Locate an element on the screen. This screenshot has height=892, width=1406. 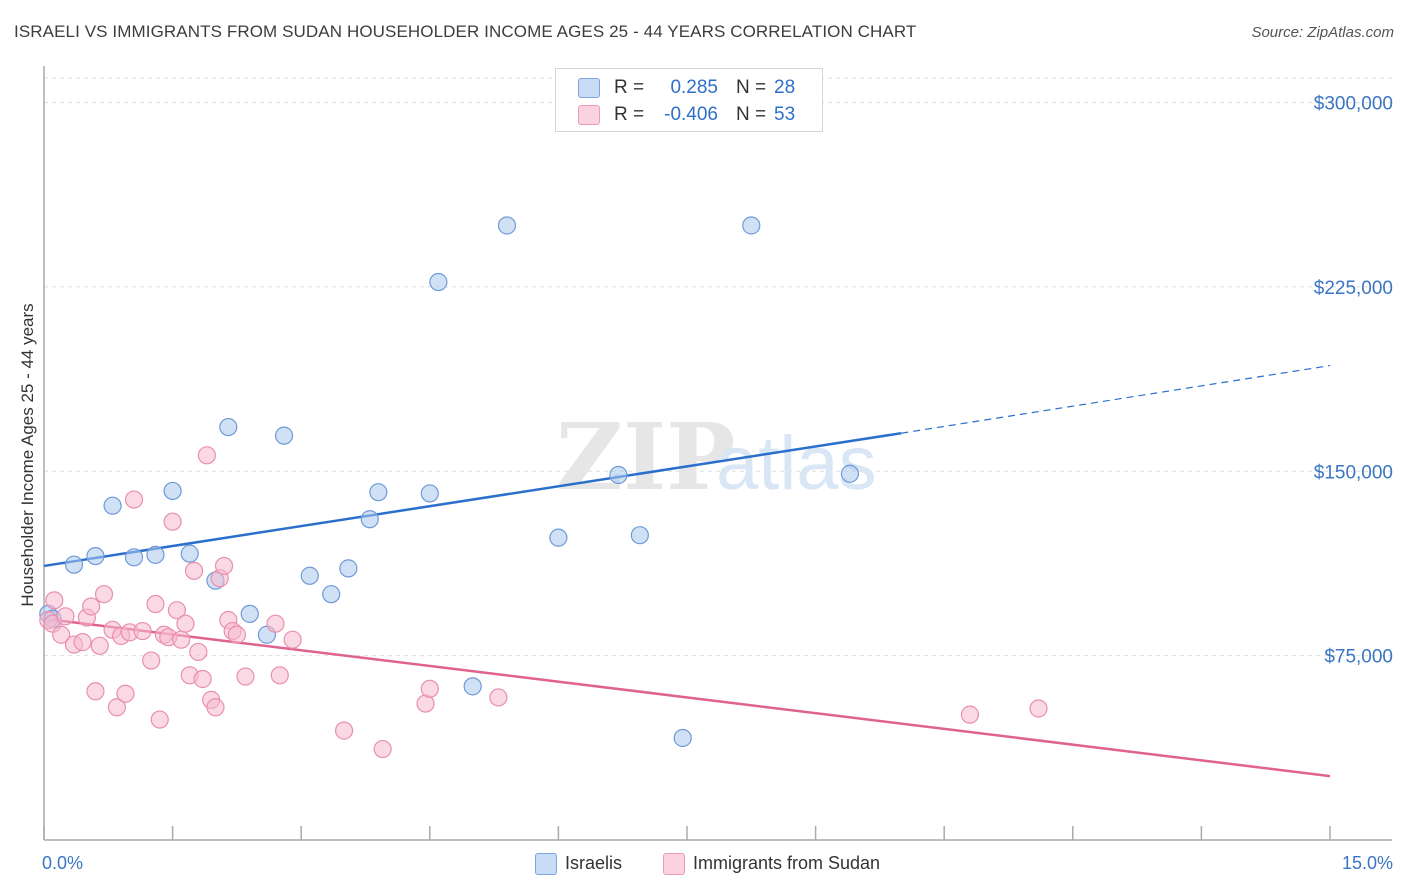
watermark-zip: ZIP is located at coordinates (645, 457).